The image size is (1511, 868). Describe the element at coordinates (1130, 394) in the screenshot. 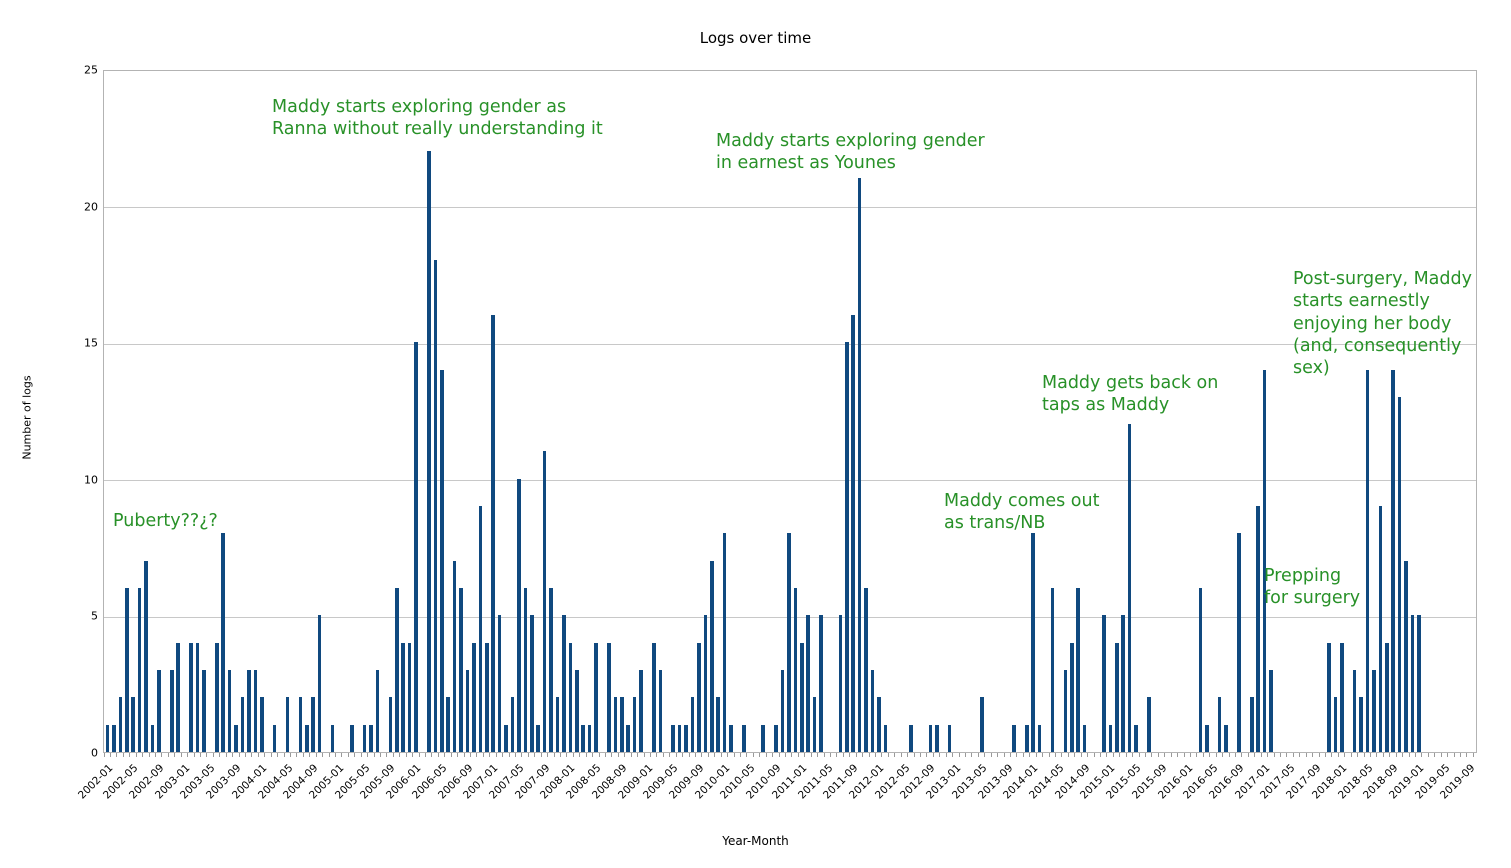

I see `annotation-taps: Maddy gets back on taps as Maddy` at that location.